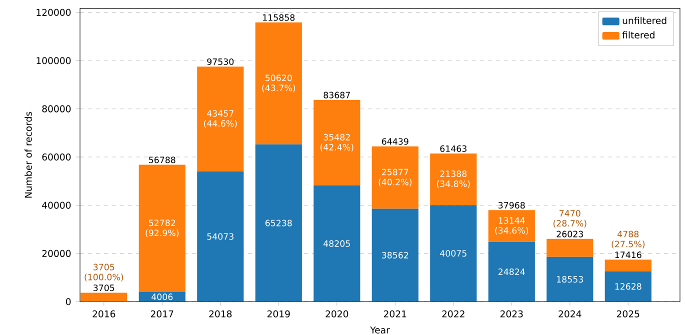 The image size is (685, 335). What do you see at coordinates (56, 253) in the screenshot?
I see `y-tick-label: 20000` at bounding box center [56, 253].